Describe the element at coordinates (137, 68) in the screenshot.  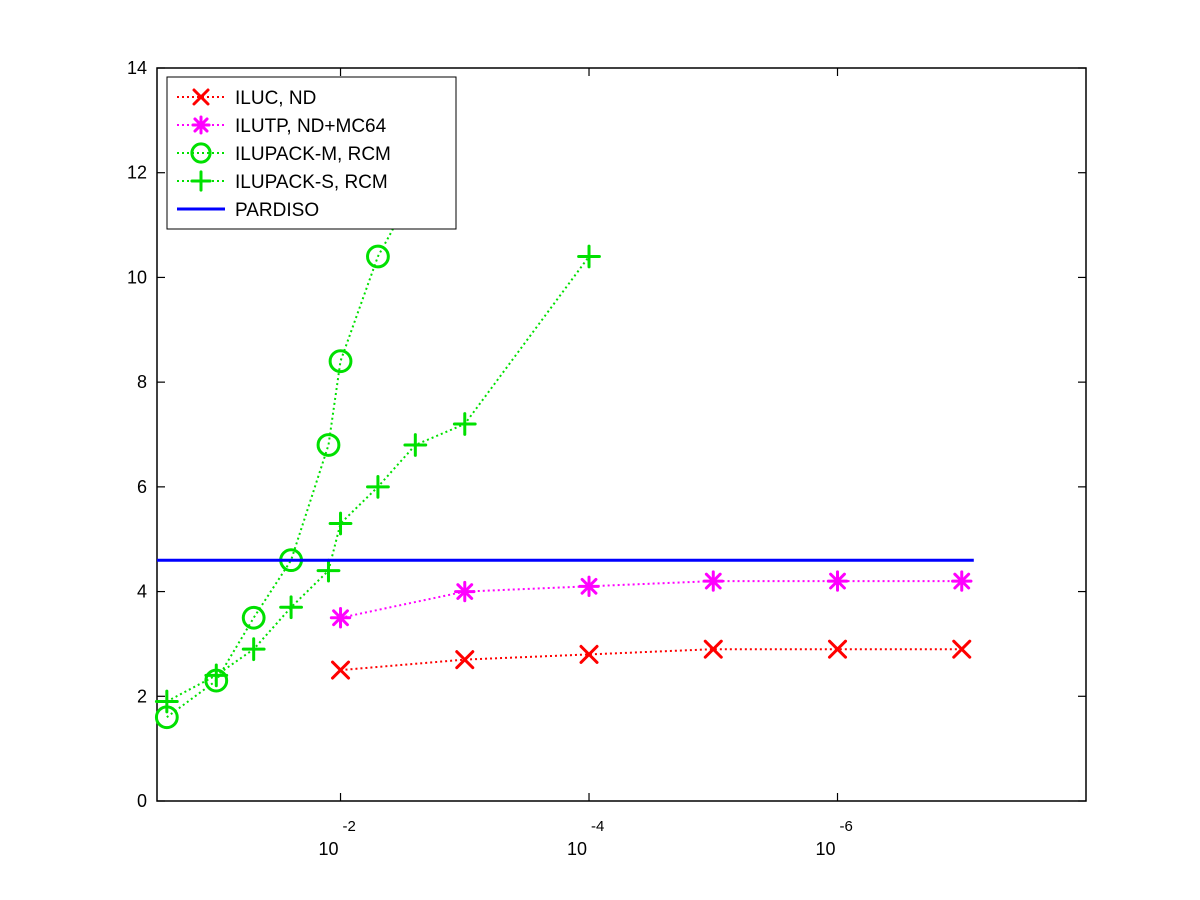
I see `y-tick-label: 14` at that location.